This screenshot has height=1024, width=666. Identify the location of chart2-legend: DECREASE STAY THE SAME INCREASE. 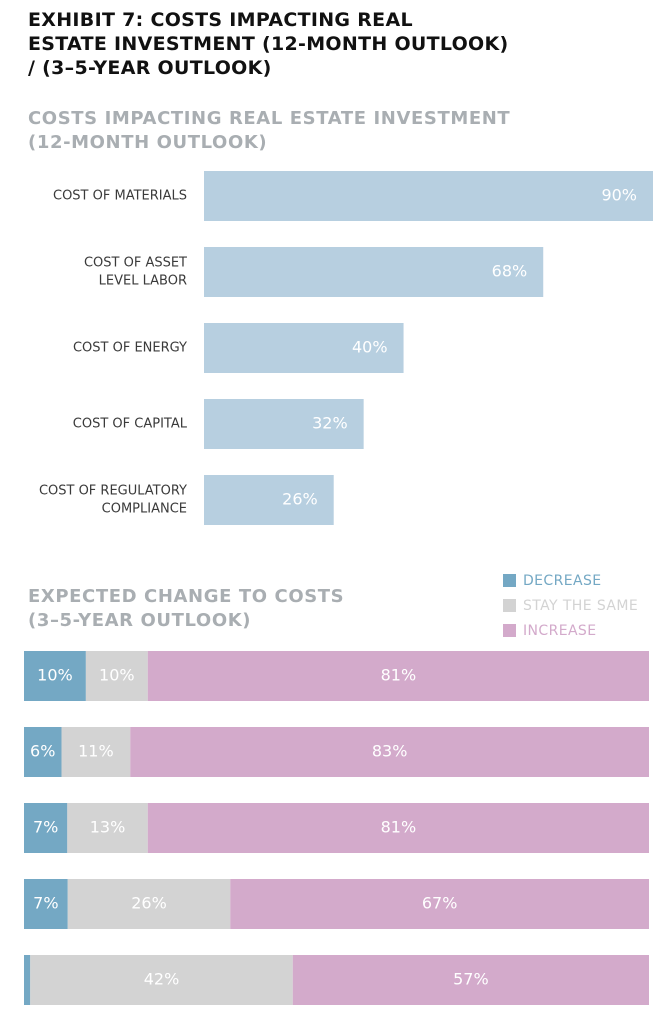
(570, 605).